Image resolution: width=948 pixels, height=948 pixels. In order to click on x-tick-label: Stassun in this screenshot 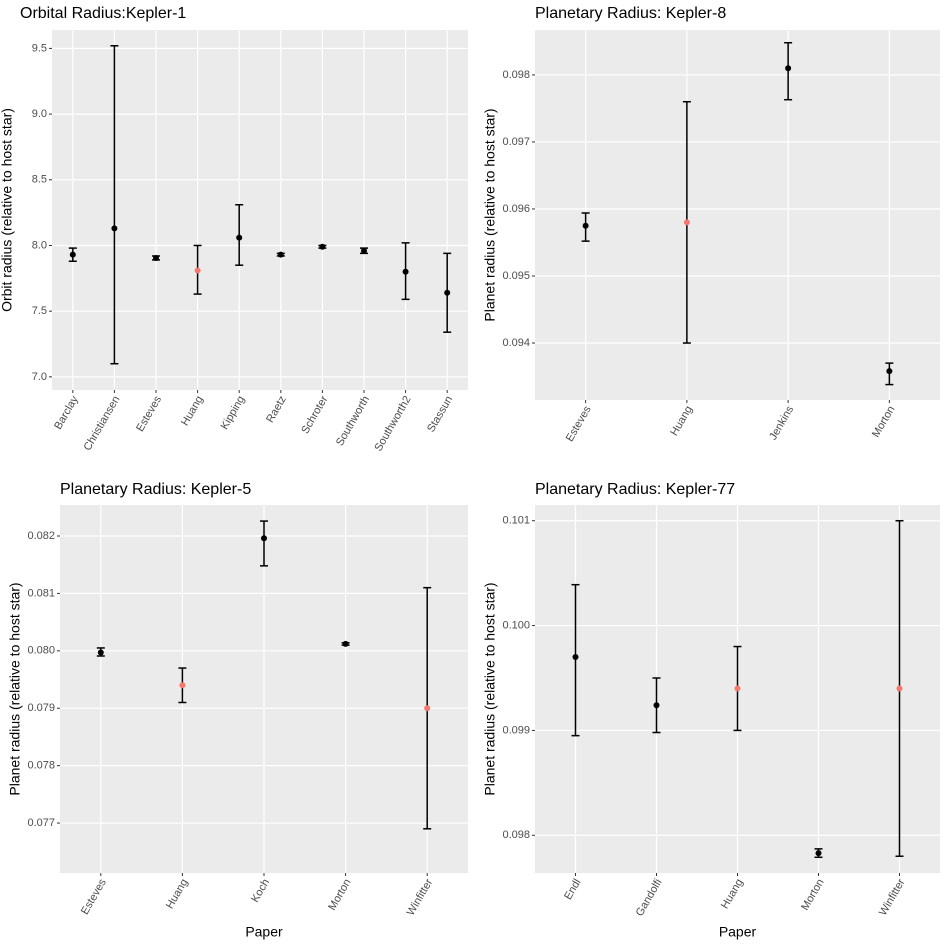, I will do `click(440, 414)`.